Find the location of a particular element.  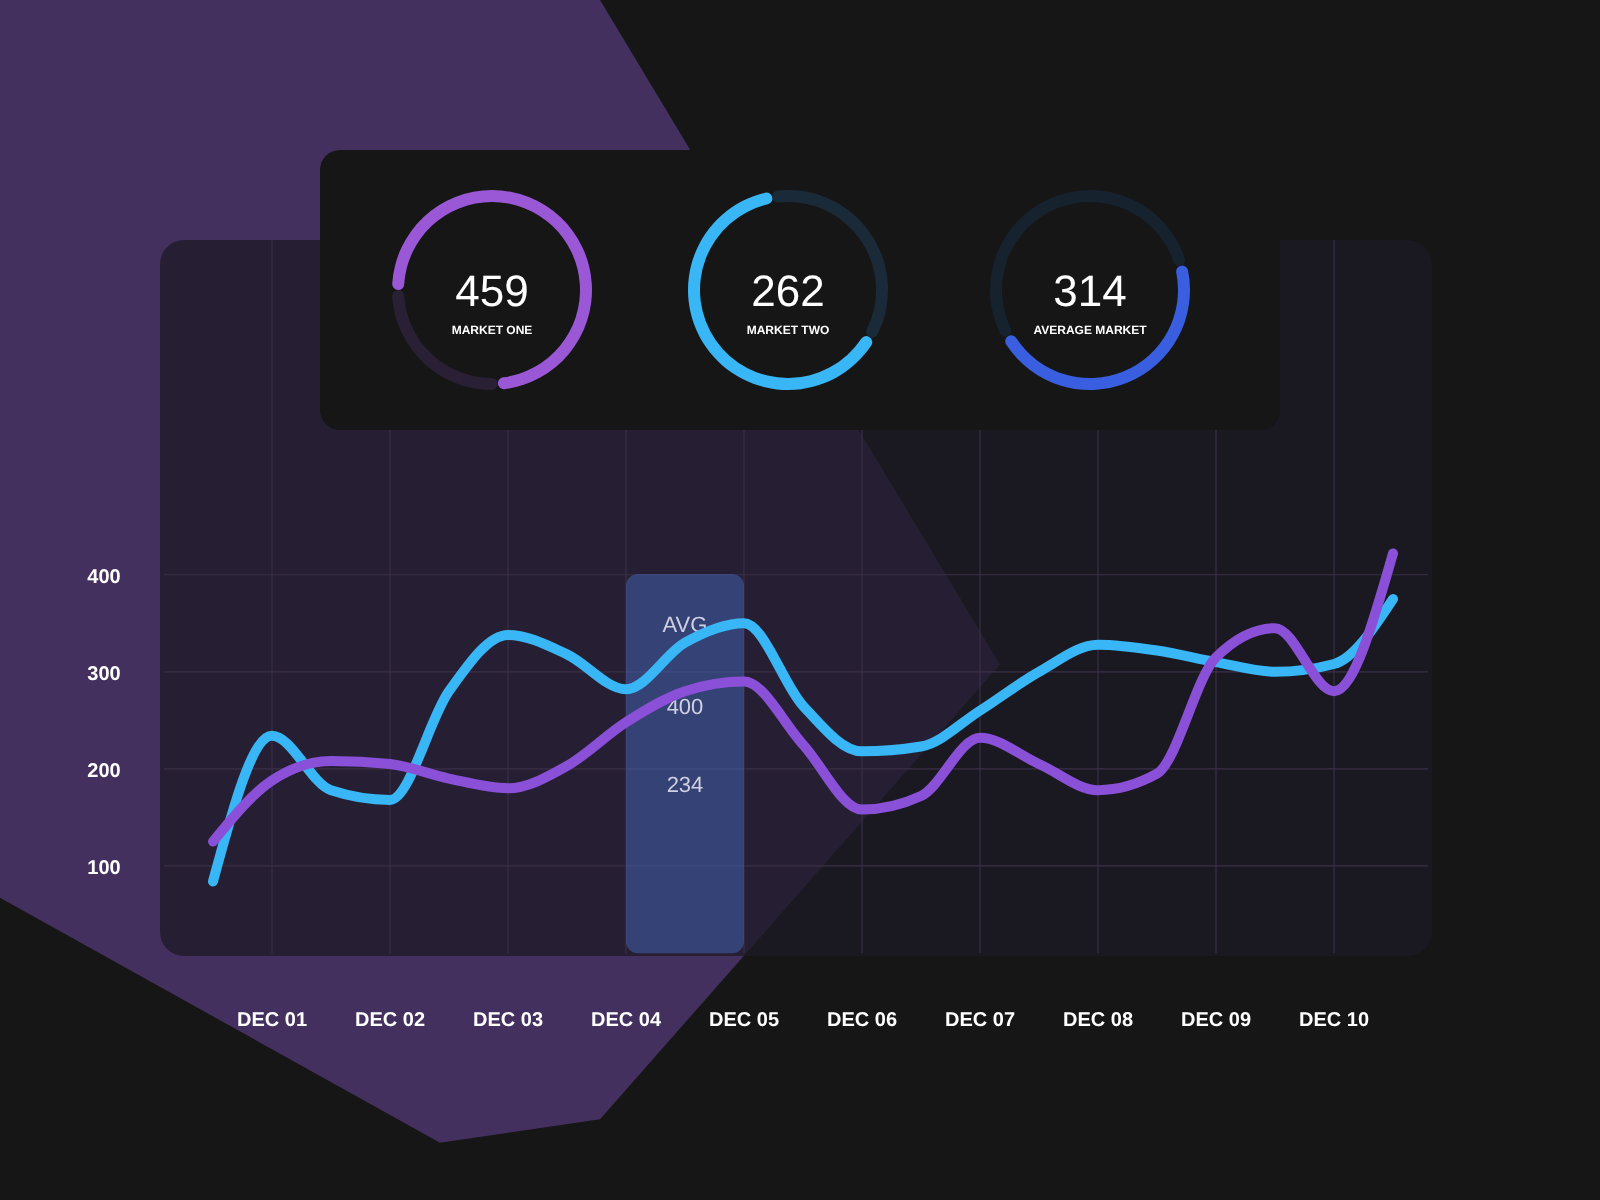

y-tick-label: 100 is located at coordinates (104, 868).